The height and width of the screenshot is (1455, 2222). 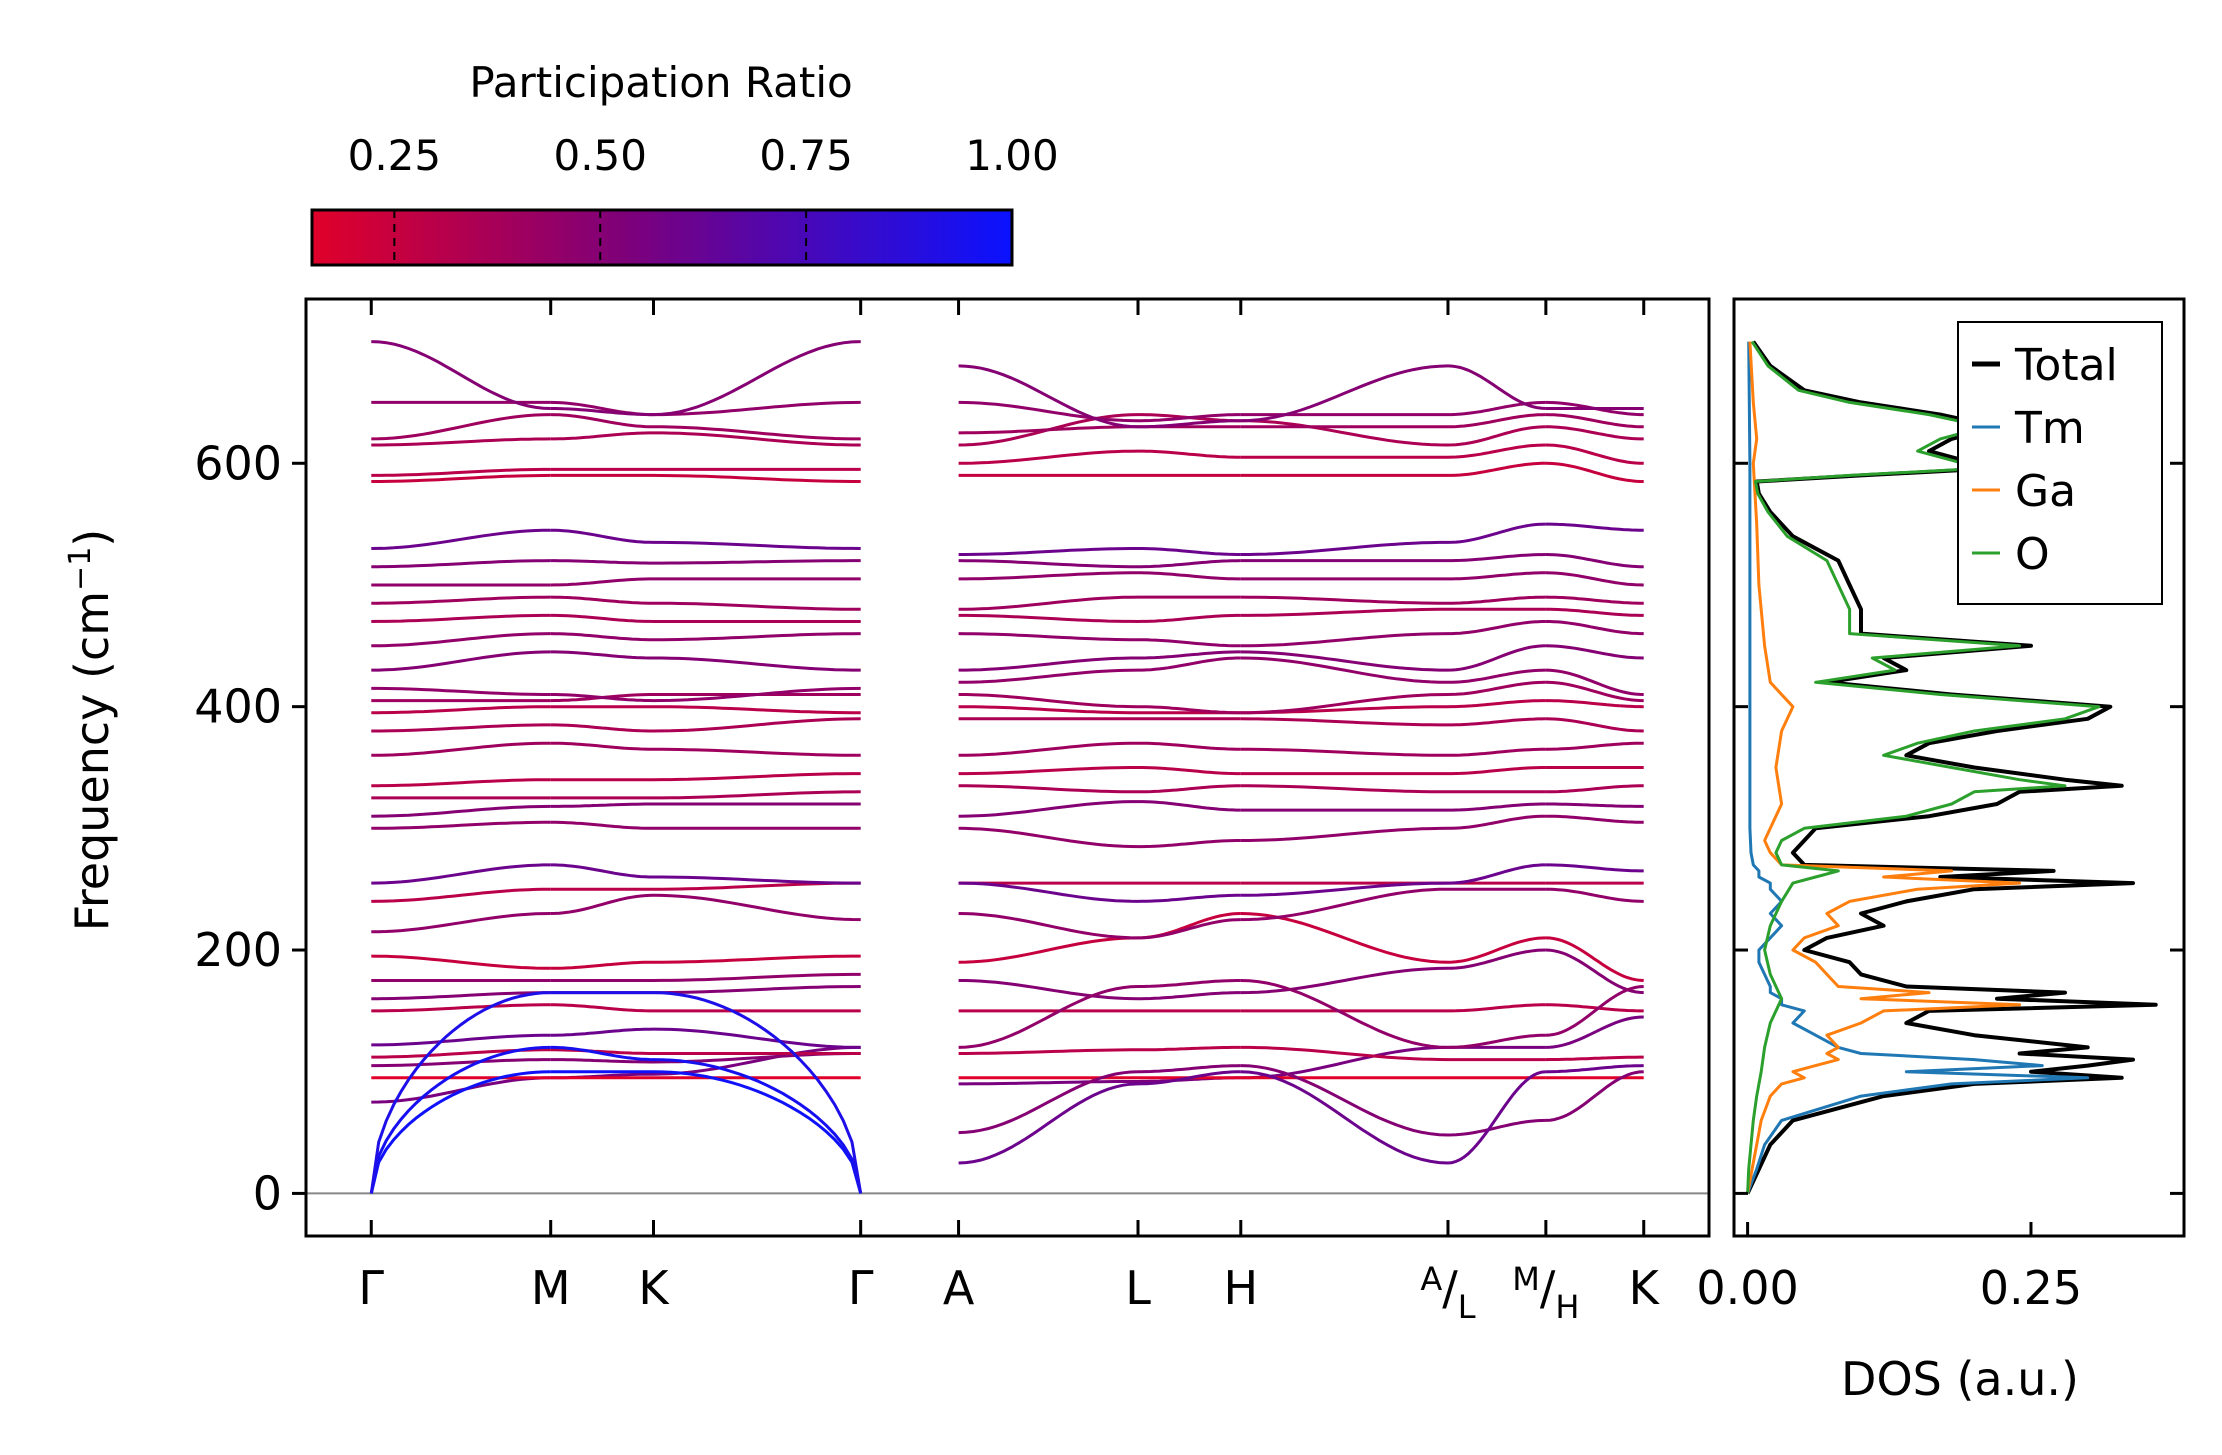 What do you see at coordinates (1240, 1288) in the screenshot?
I see `kpoint-label: H` at bounding box center [1240, 1288].